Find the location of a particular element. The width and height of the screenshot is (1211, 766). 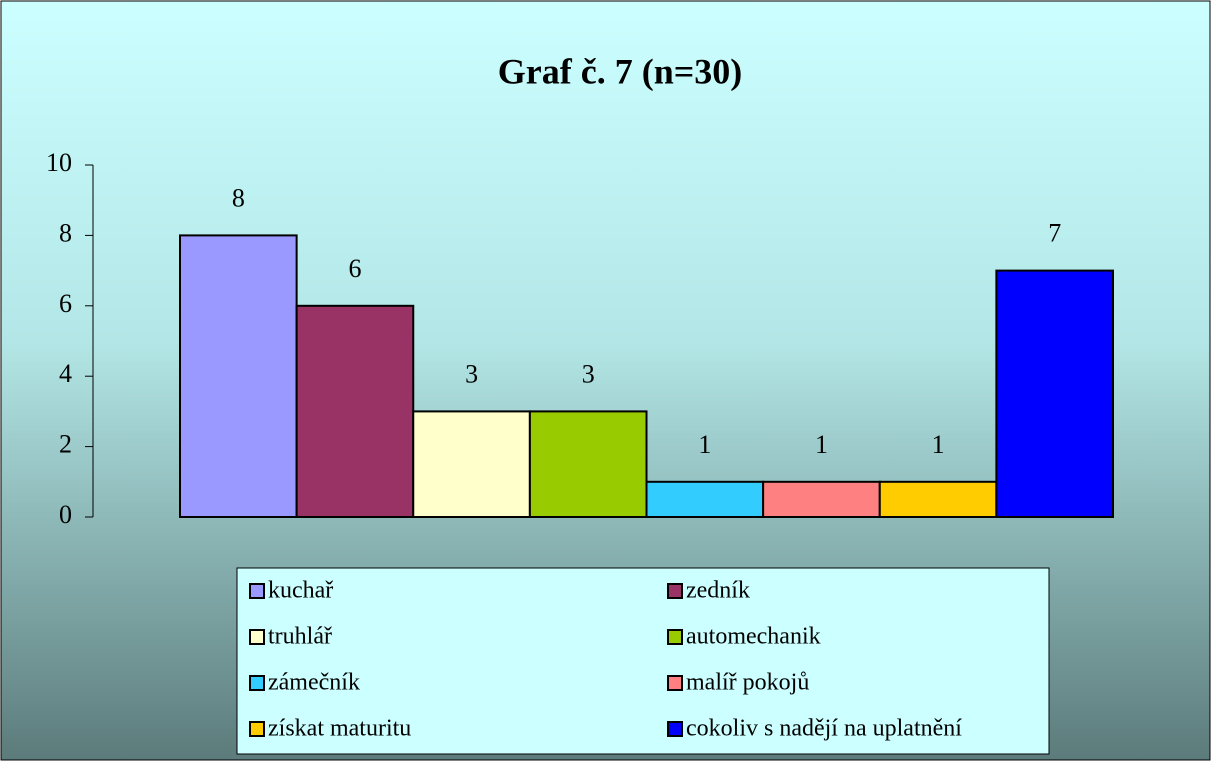

y-tick-label: 4 is located at coordinates (65, 373).